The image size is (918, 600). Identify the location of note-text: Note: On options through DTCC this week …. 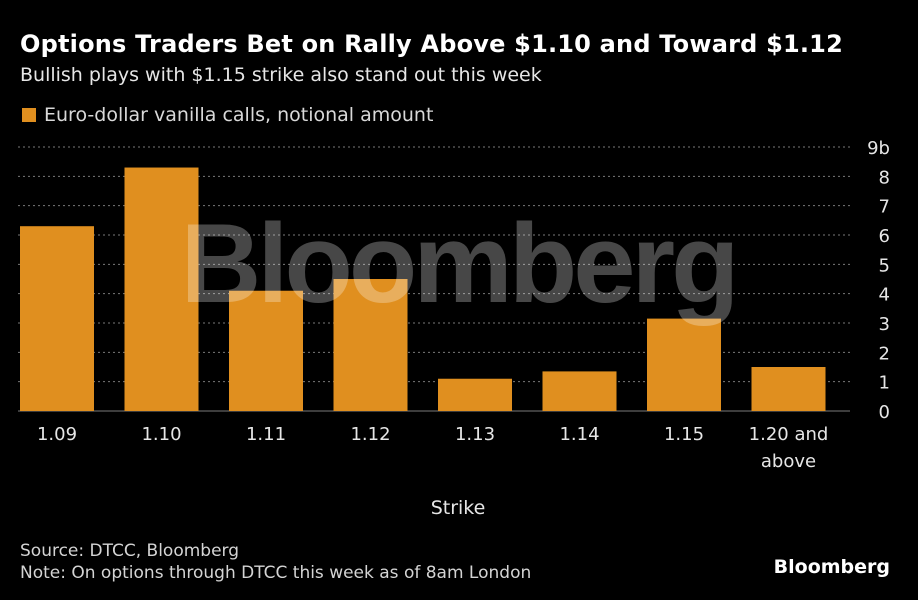
(276, 573).